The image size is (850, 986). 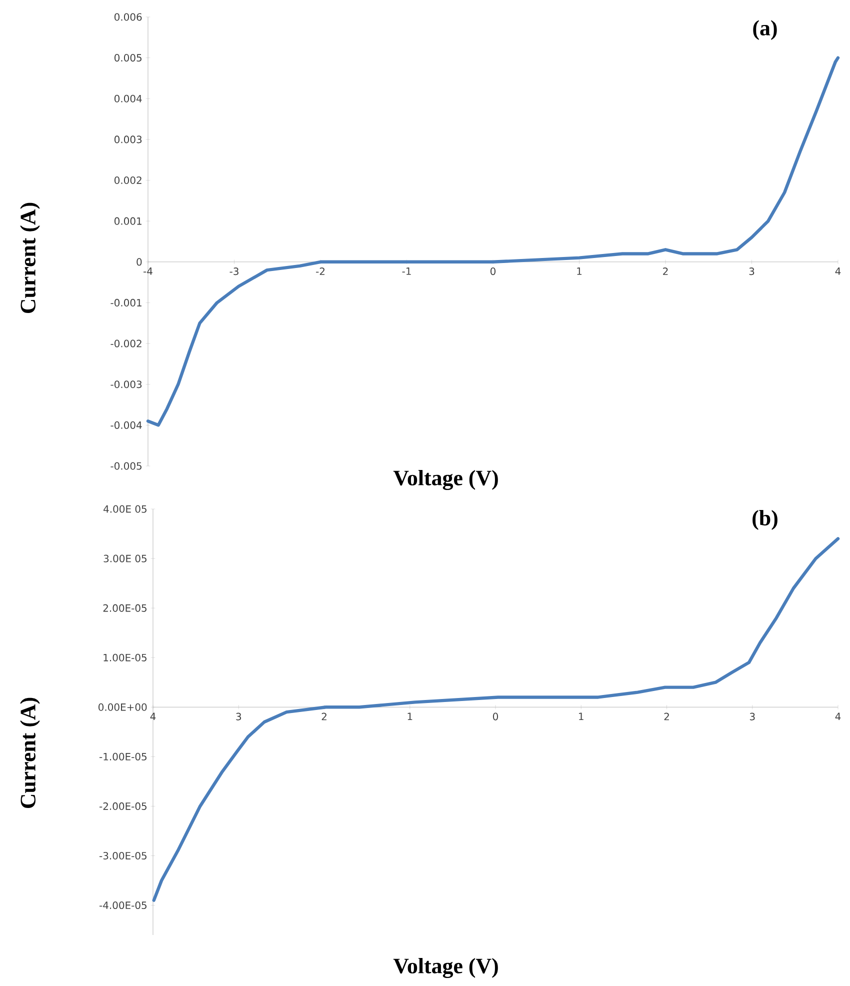 What do you see at coordinates (122, 806) in the screenshot?
I see `y-tick-label: -2.00E-05` at bounding box center [122, 806].